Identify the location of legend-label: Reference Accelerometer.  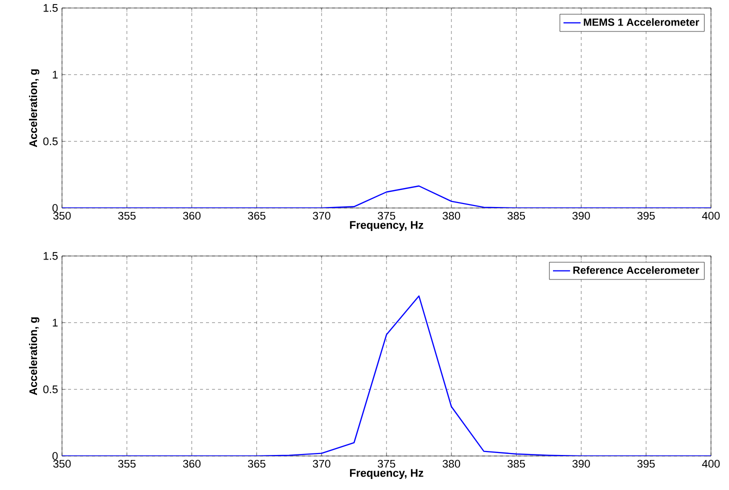
(636, 270).